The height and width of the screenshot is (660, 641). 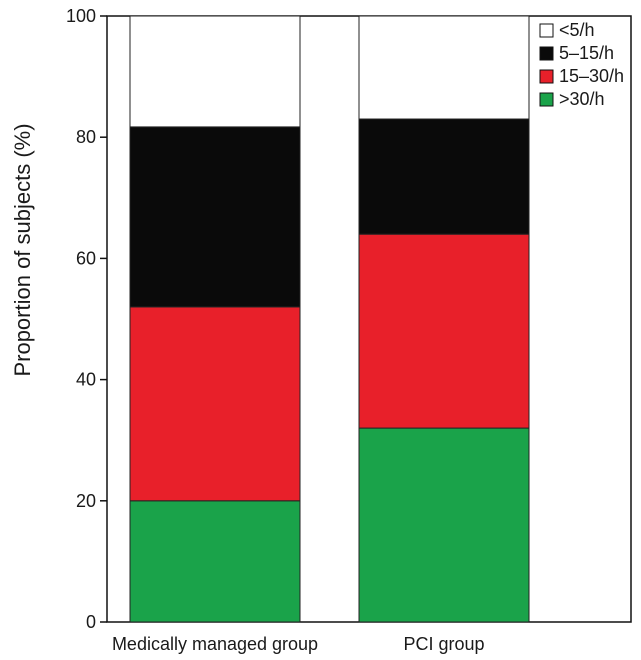 What do you see at coordinates (91, 622) in the screenshot?
I see `y-tick-label: 0` at bounding box center [91, 622].